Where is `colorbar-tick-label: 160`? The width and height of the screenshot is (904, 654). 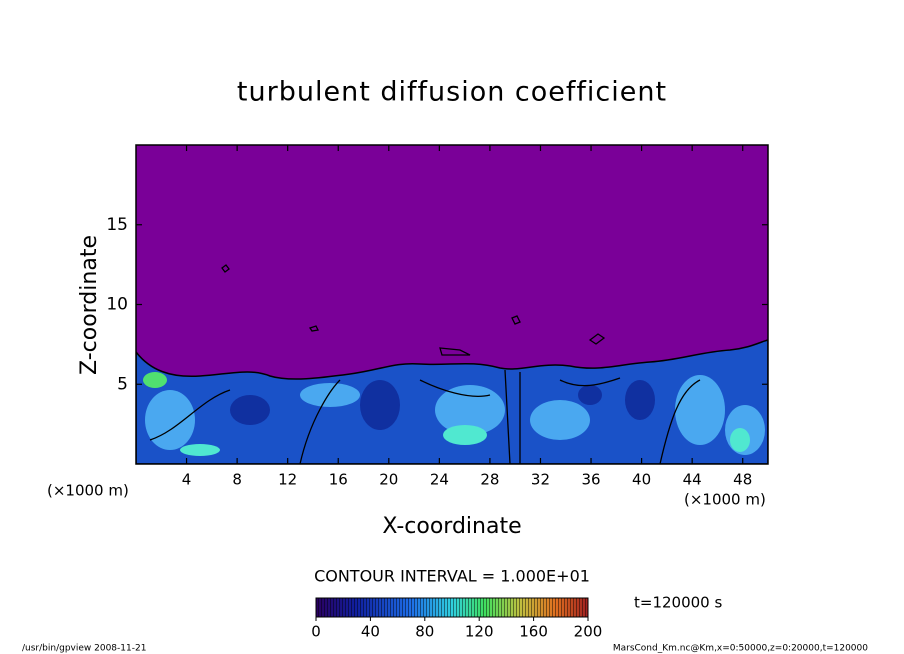
colorbar-tick-label: 160 is located at coordinates (533, 632).